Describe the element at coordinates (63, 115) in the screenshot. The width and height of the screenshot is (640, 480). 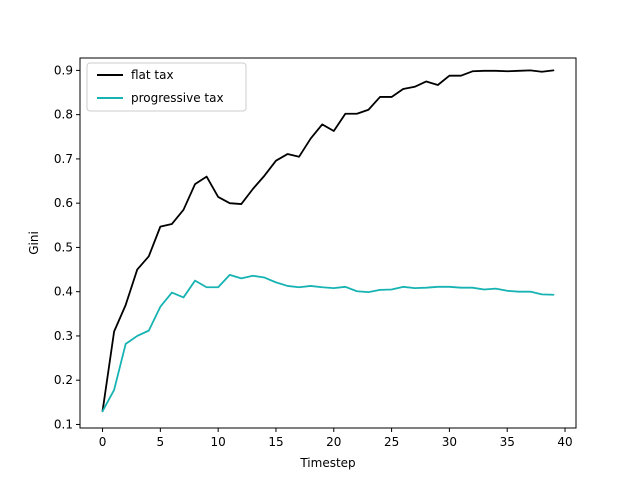
I see `y-tick-label: 0.8` at that location.